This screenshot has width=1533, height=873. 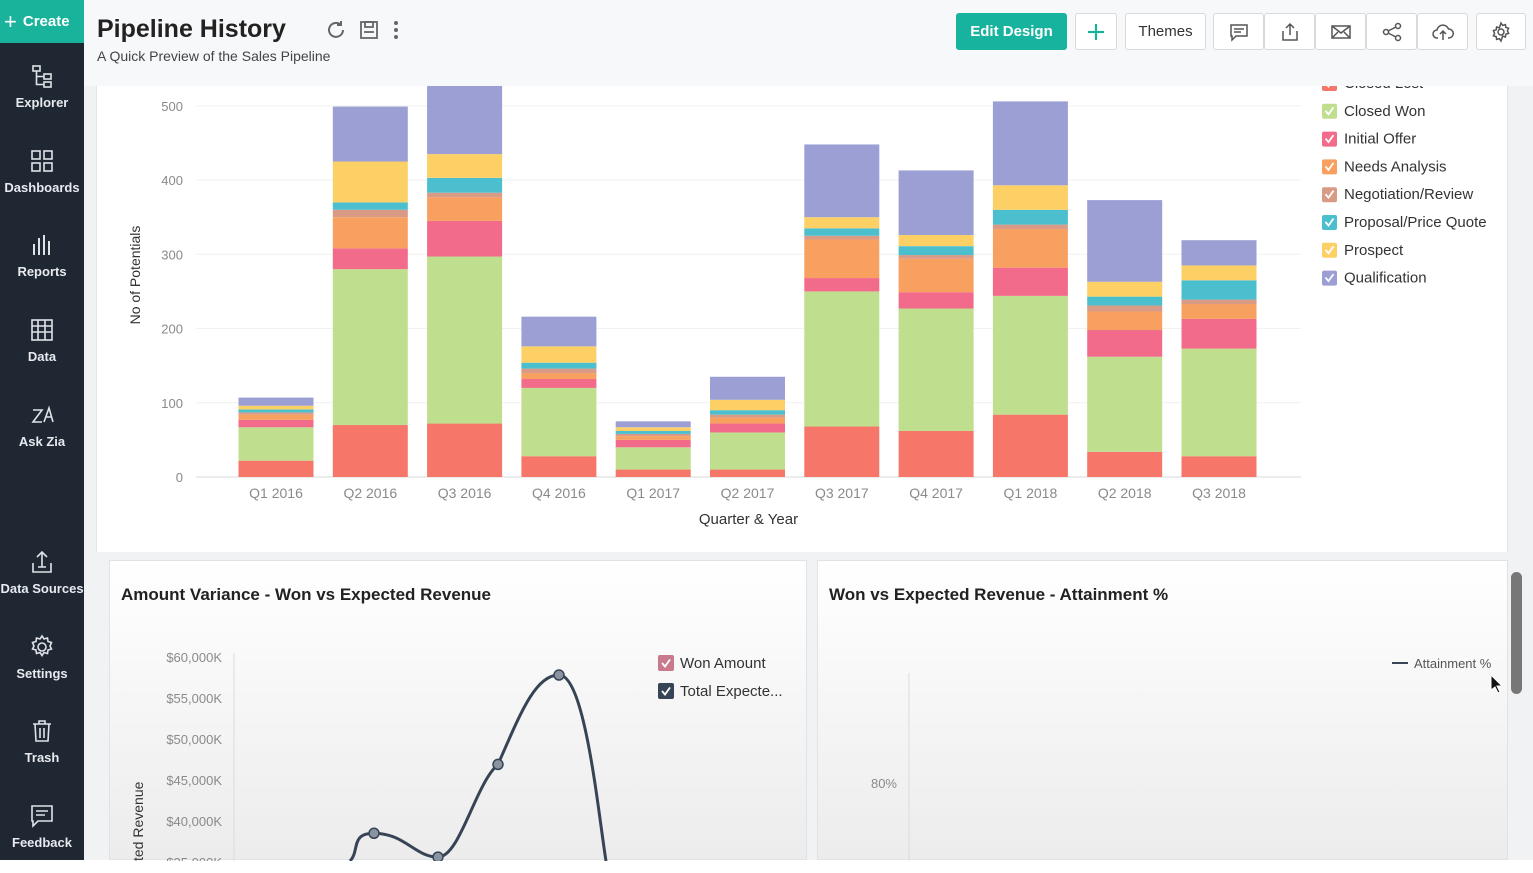 What do you see at coordinates (42, 98) in the screenshot?
I see `sidebar-item-explorer: Explorer` at bounding box center [42, 98].